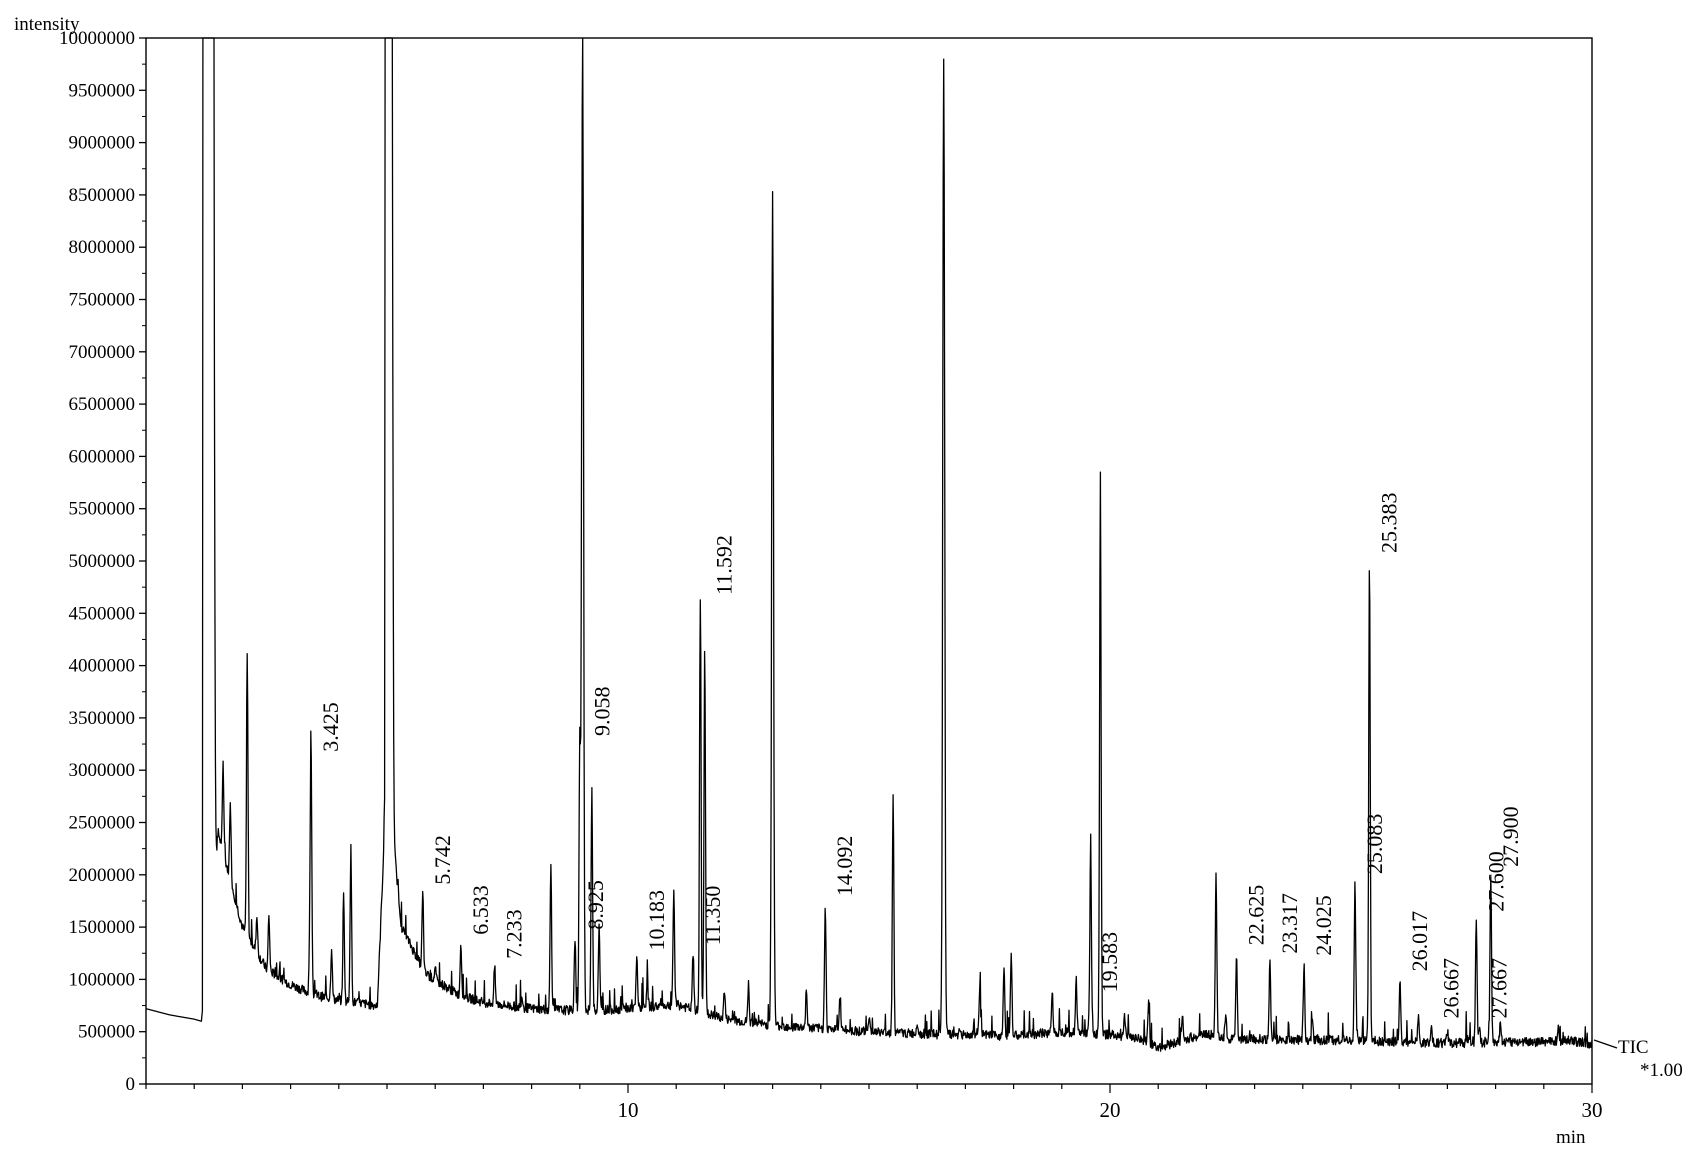 This screenshot has height=1175, width=1701. Describe the element at coordinates (1633, 1047) in the screenshot. I see `series-name-label: TIC` at that location.